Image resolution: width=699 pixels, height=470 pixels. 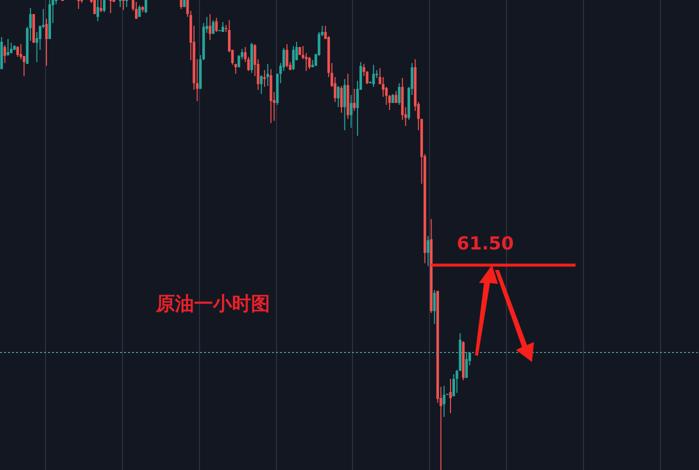 I want to click on annotation: 61.50, so click(x=485, y=244).